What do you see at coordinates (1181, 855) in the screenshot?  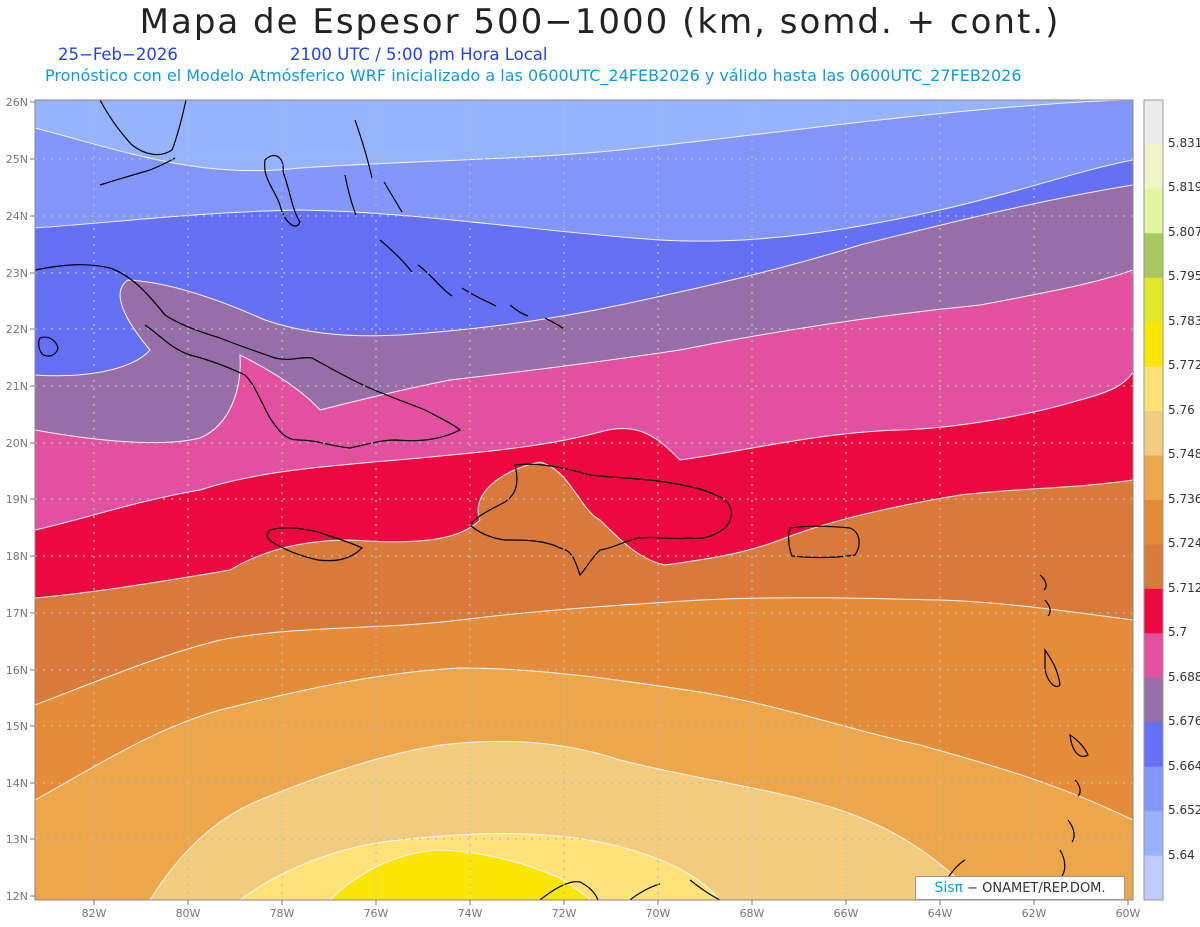 I see `colorbar-label: 5.64` at bounding box center [1181, 855].